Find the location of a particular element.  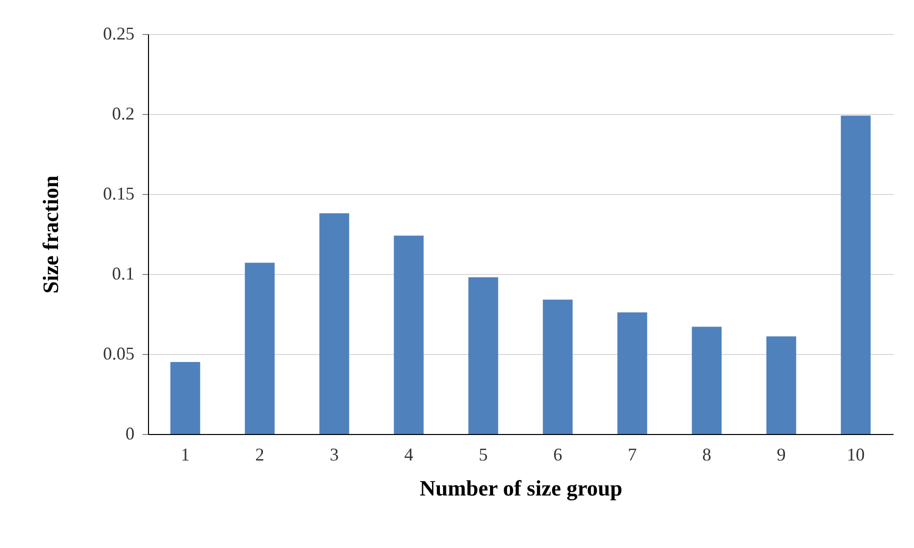

x-tick-label: 6 is located at coordinates (557, 454).